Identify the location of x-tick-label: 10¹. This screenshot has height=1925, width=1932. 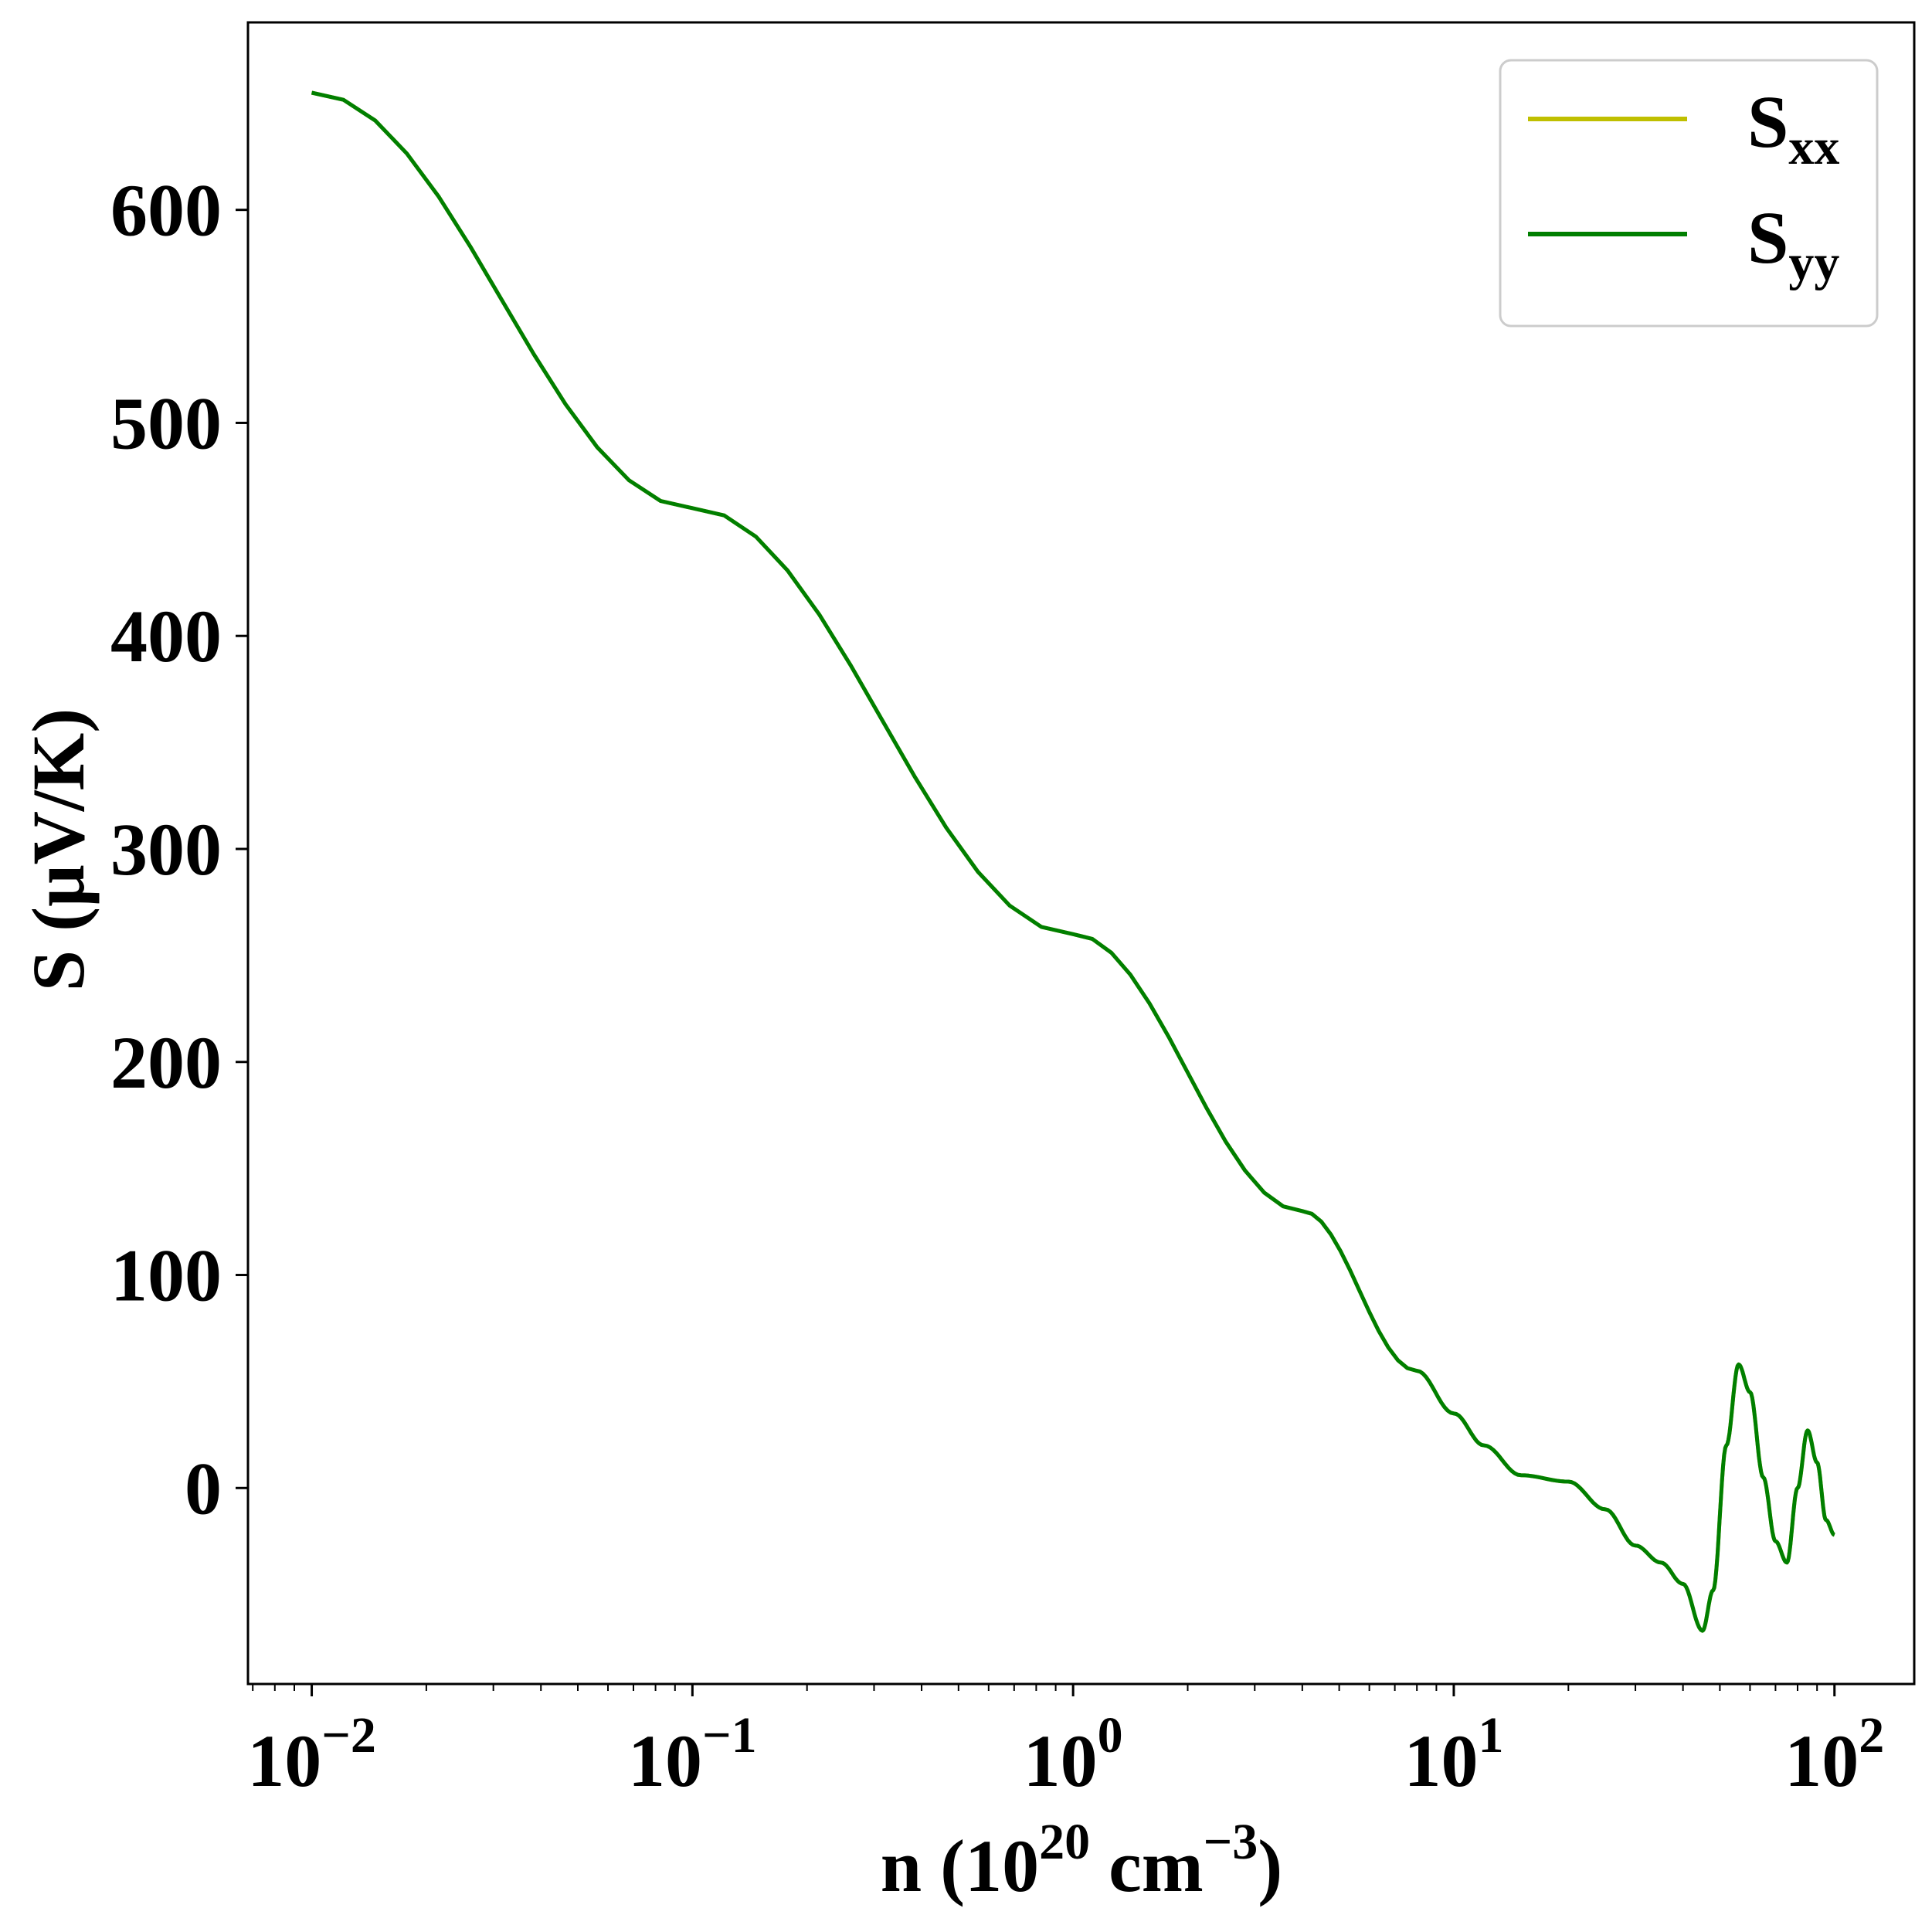
(1454, 1754).